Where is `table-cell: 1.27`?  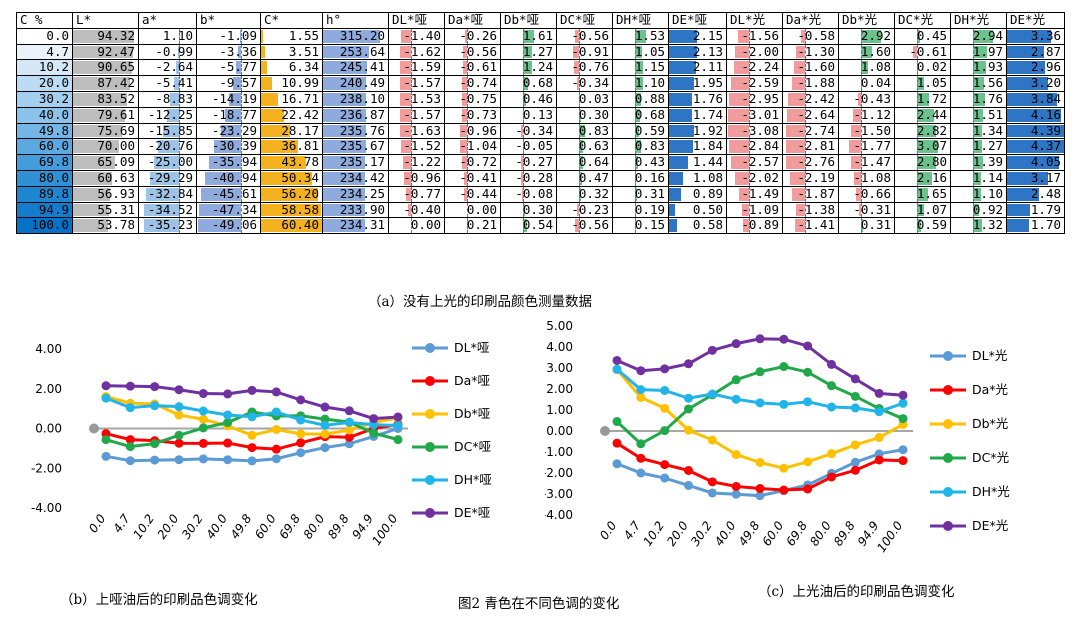 table-cell: 1.27 is located at coordinates (978, 147).